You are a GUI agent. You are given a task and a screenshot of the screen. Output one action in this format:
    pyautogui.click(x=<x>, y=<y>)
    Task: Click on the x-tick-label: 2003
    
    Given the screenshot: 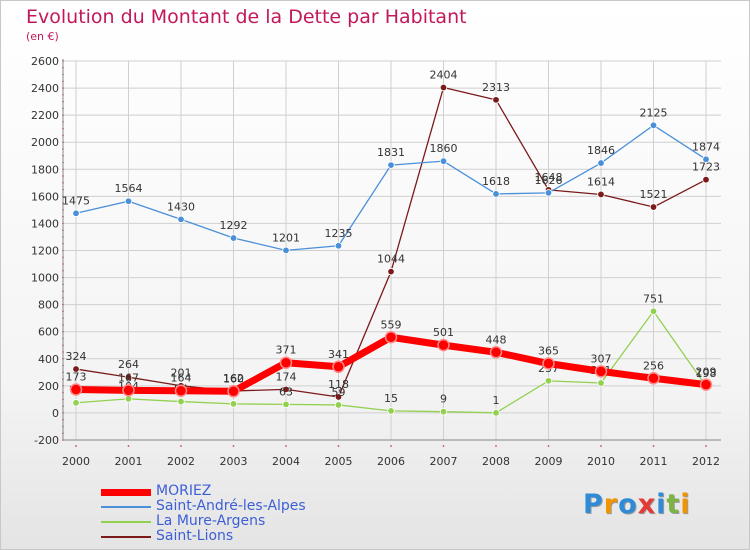 What is the action you would take?
    pyautogui.click(x=234, y=461)
    